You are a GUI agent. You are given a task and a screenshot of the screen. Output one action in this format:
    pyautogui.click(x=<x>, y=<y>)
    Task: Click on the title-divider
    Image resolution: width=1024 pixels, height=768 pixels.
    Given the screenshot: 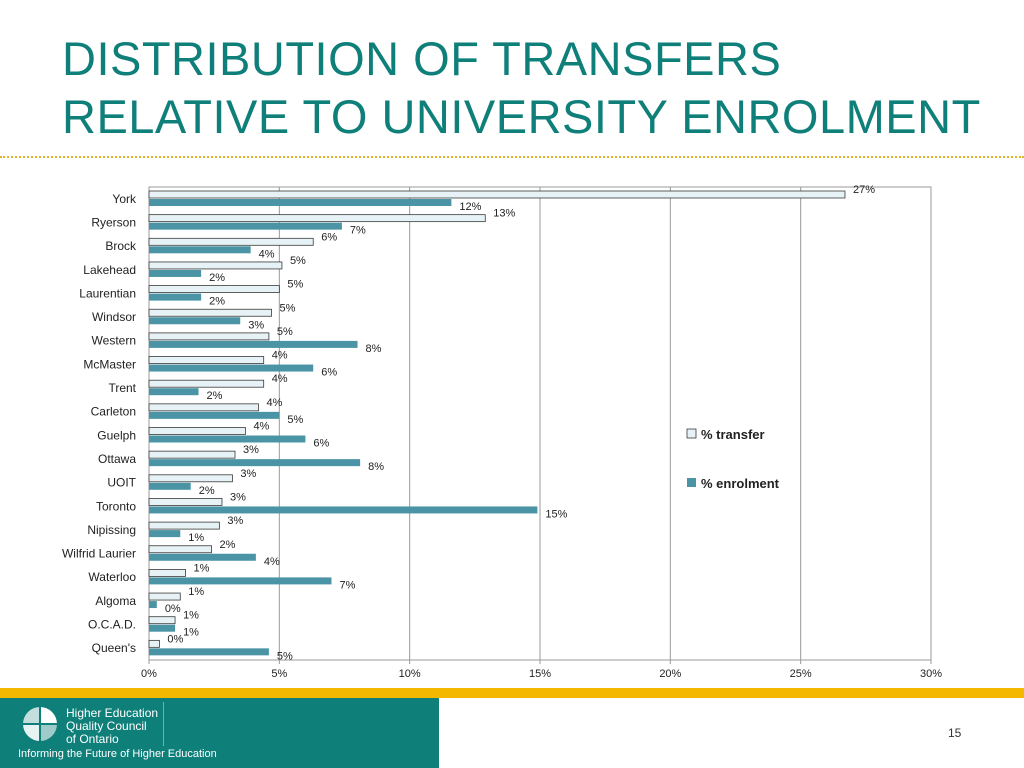 What is the action you would take?
    pyautogui.click(x=512, y=157)
    